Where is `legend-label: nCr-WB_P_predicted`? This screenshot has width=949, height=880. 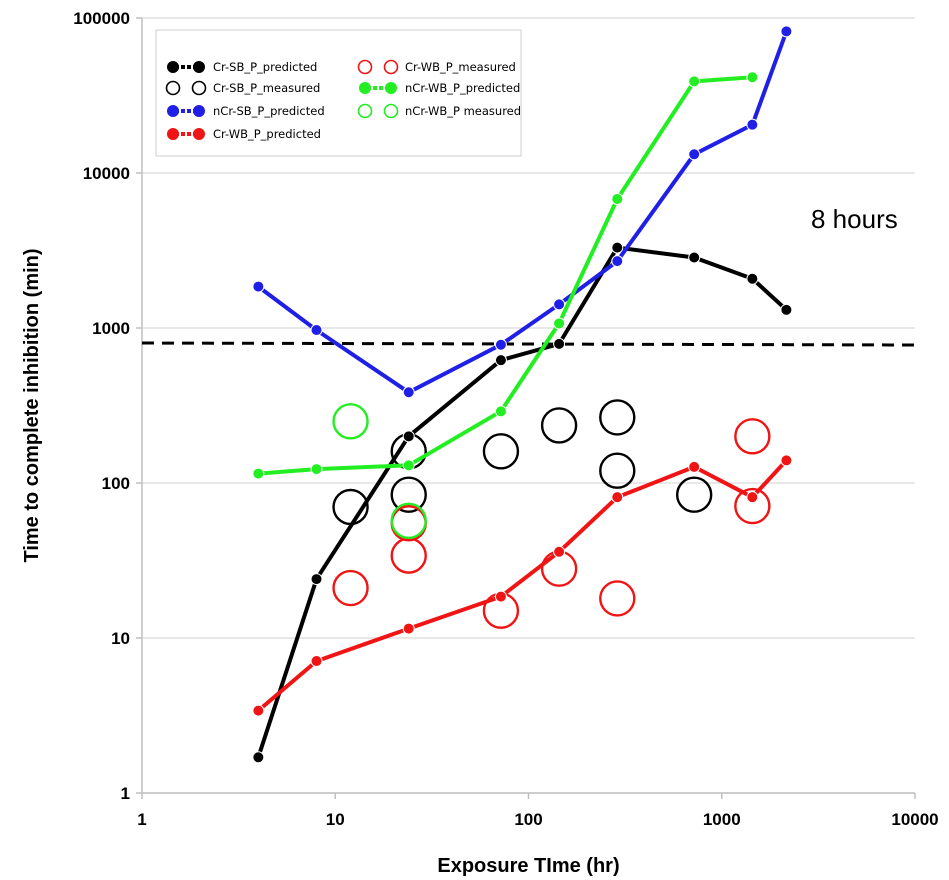 legend-label: nCr-WB_P_predicted is located at coordinates (462, 88).